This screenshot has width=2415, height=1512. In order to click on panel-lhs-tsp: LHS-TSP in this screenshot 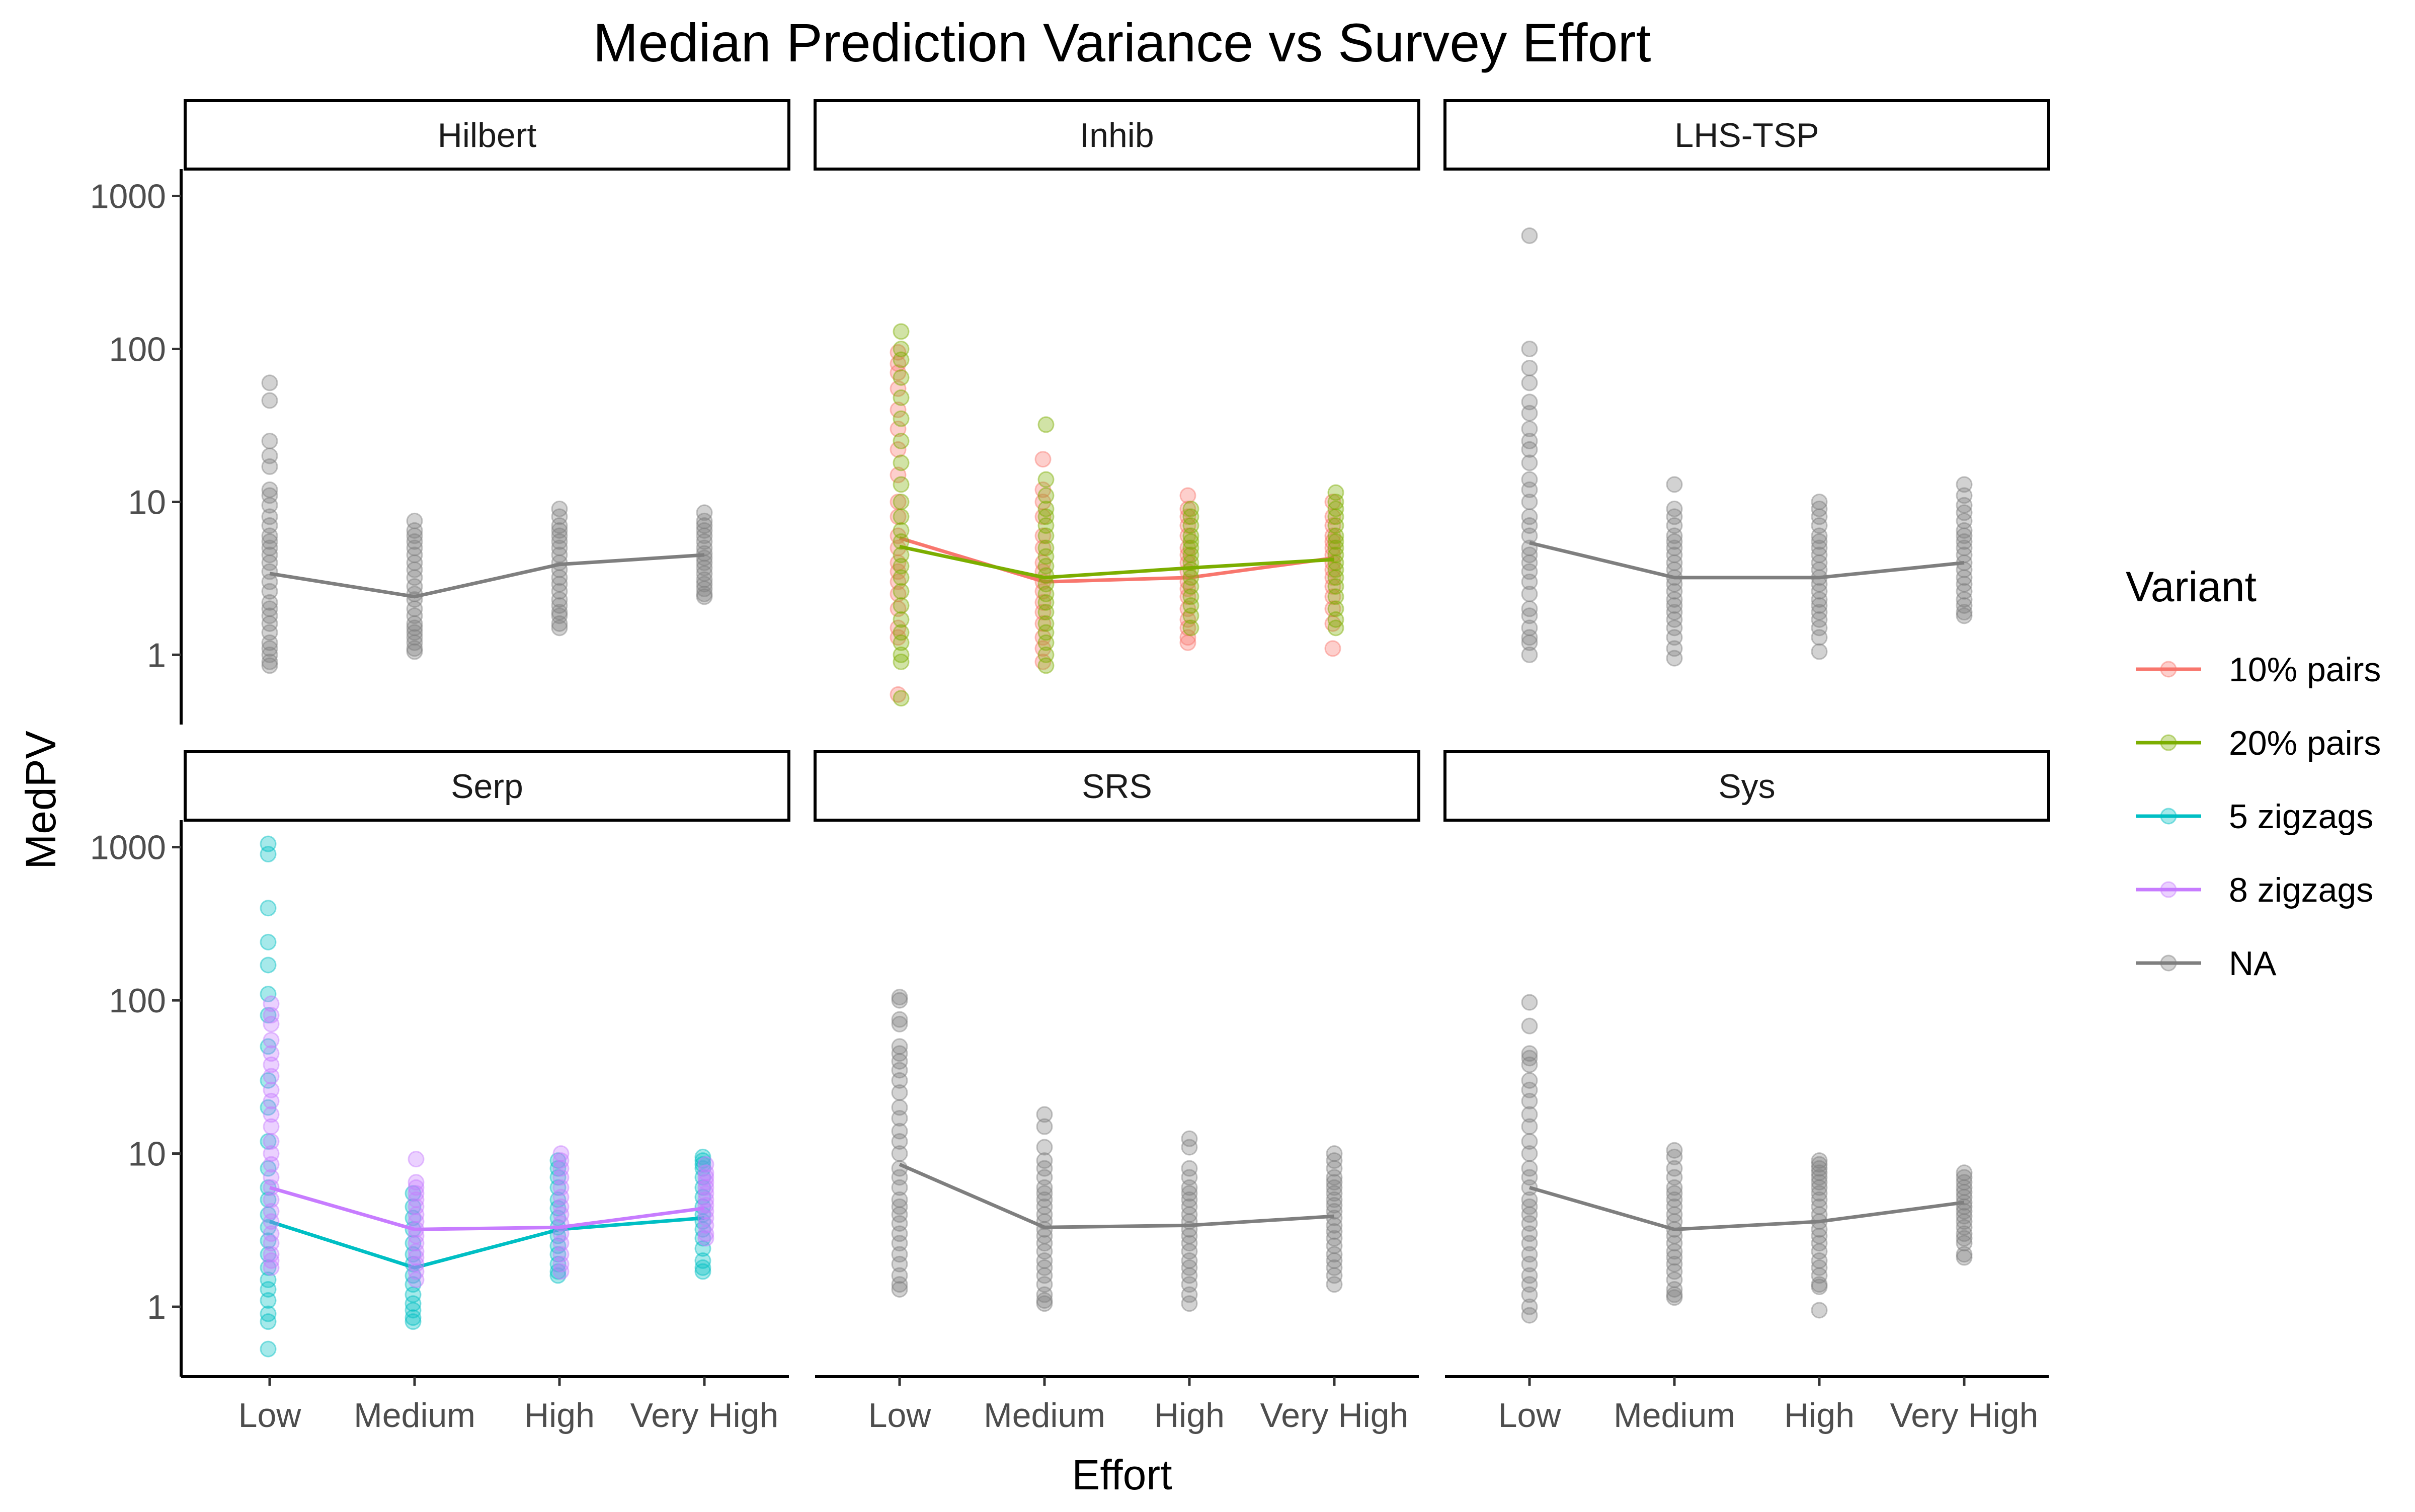, I will do `click(1747, 383)`.